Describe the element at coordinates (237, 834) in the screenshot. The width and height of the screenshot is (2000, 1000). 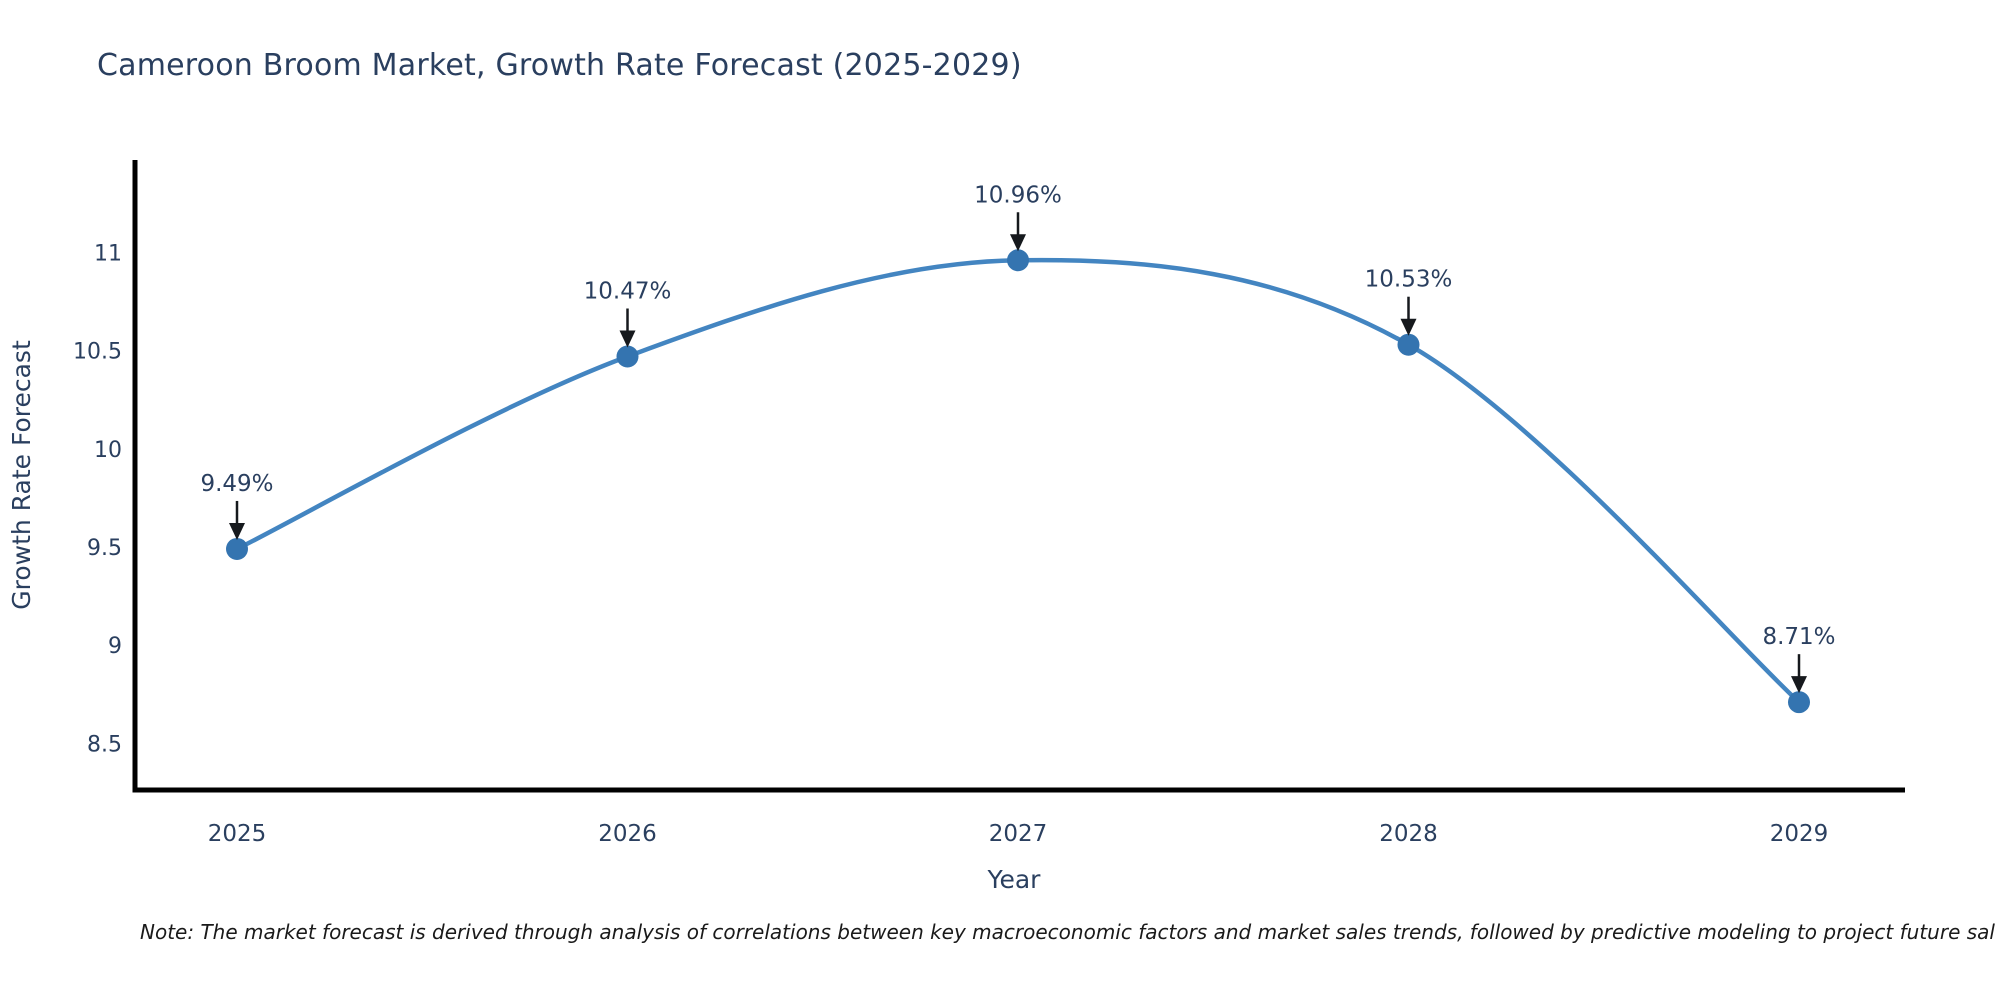
I see `x-tick-label: 2025` at that location.